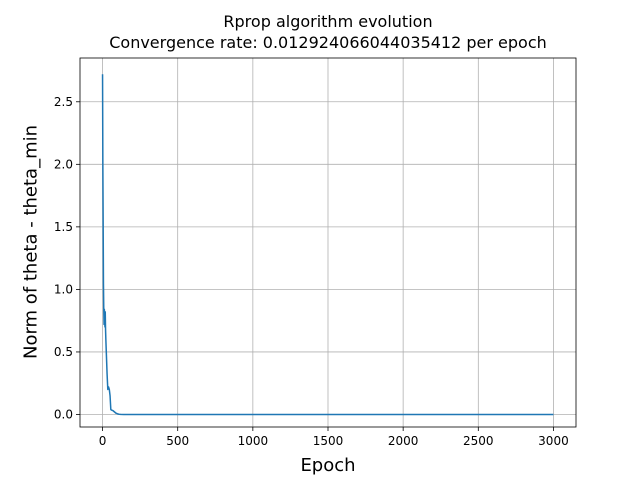 This screenshot has width=640, height=480. What do you see at coordinates (103, 441) in the screenshot?
I see `x-tick-label-0: 0` at bounding box center [103, 441].